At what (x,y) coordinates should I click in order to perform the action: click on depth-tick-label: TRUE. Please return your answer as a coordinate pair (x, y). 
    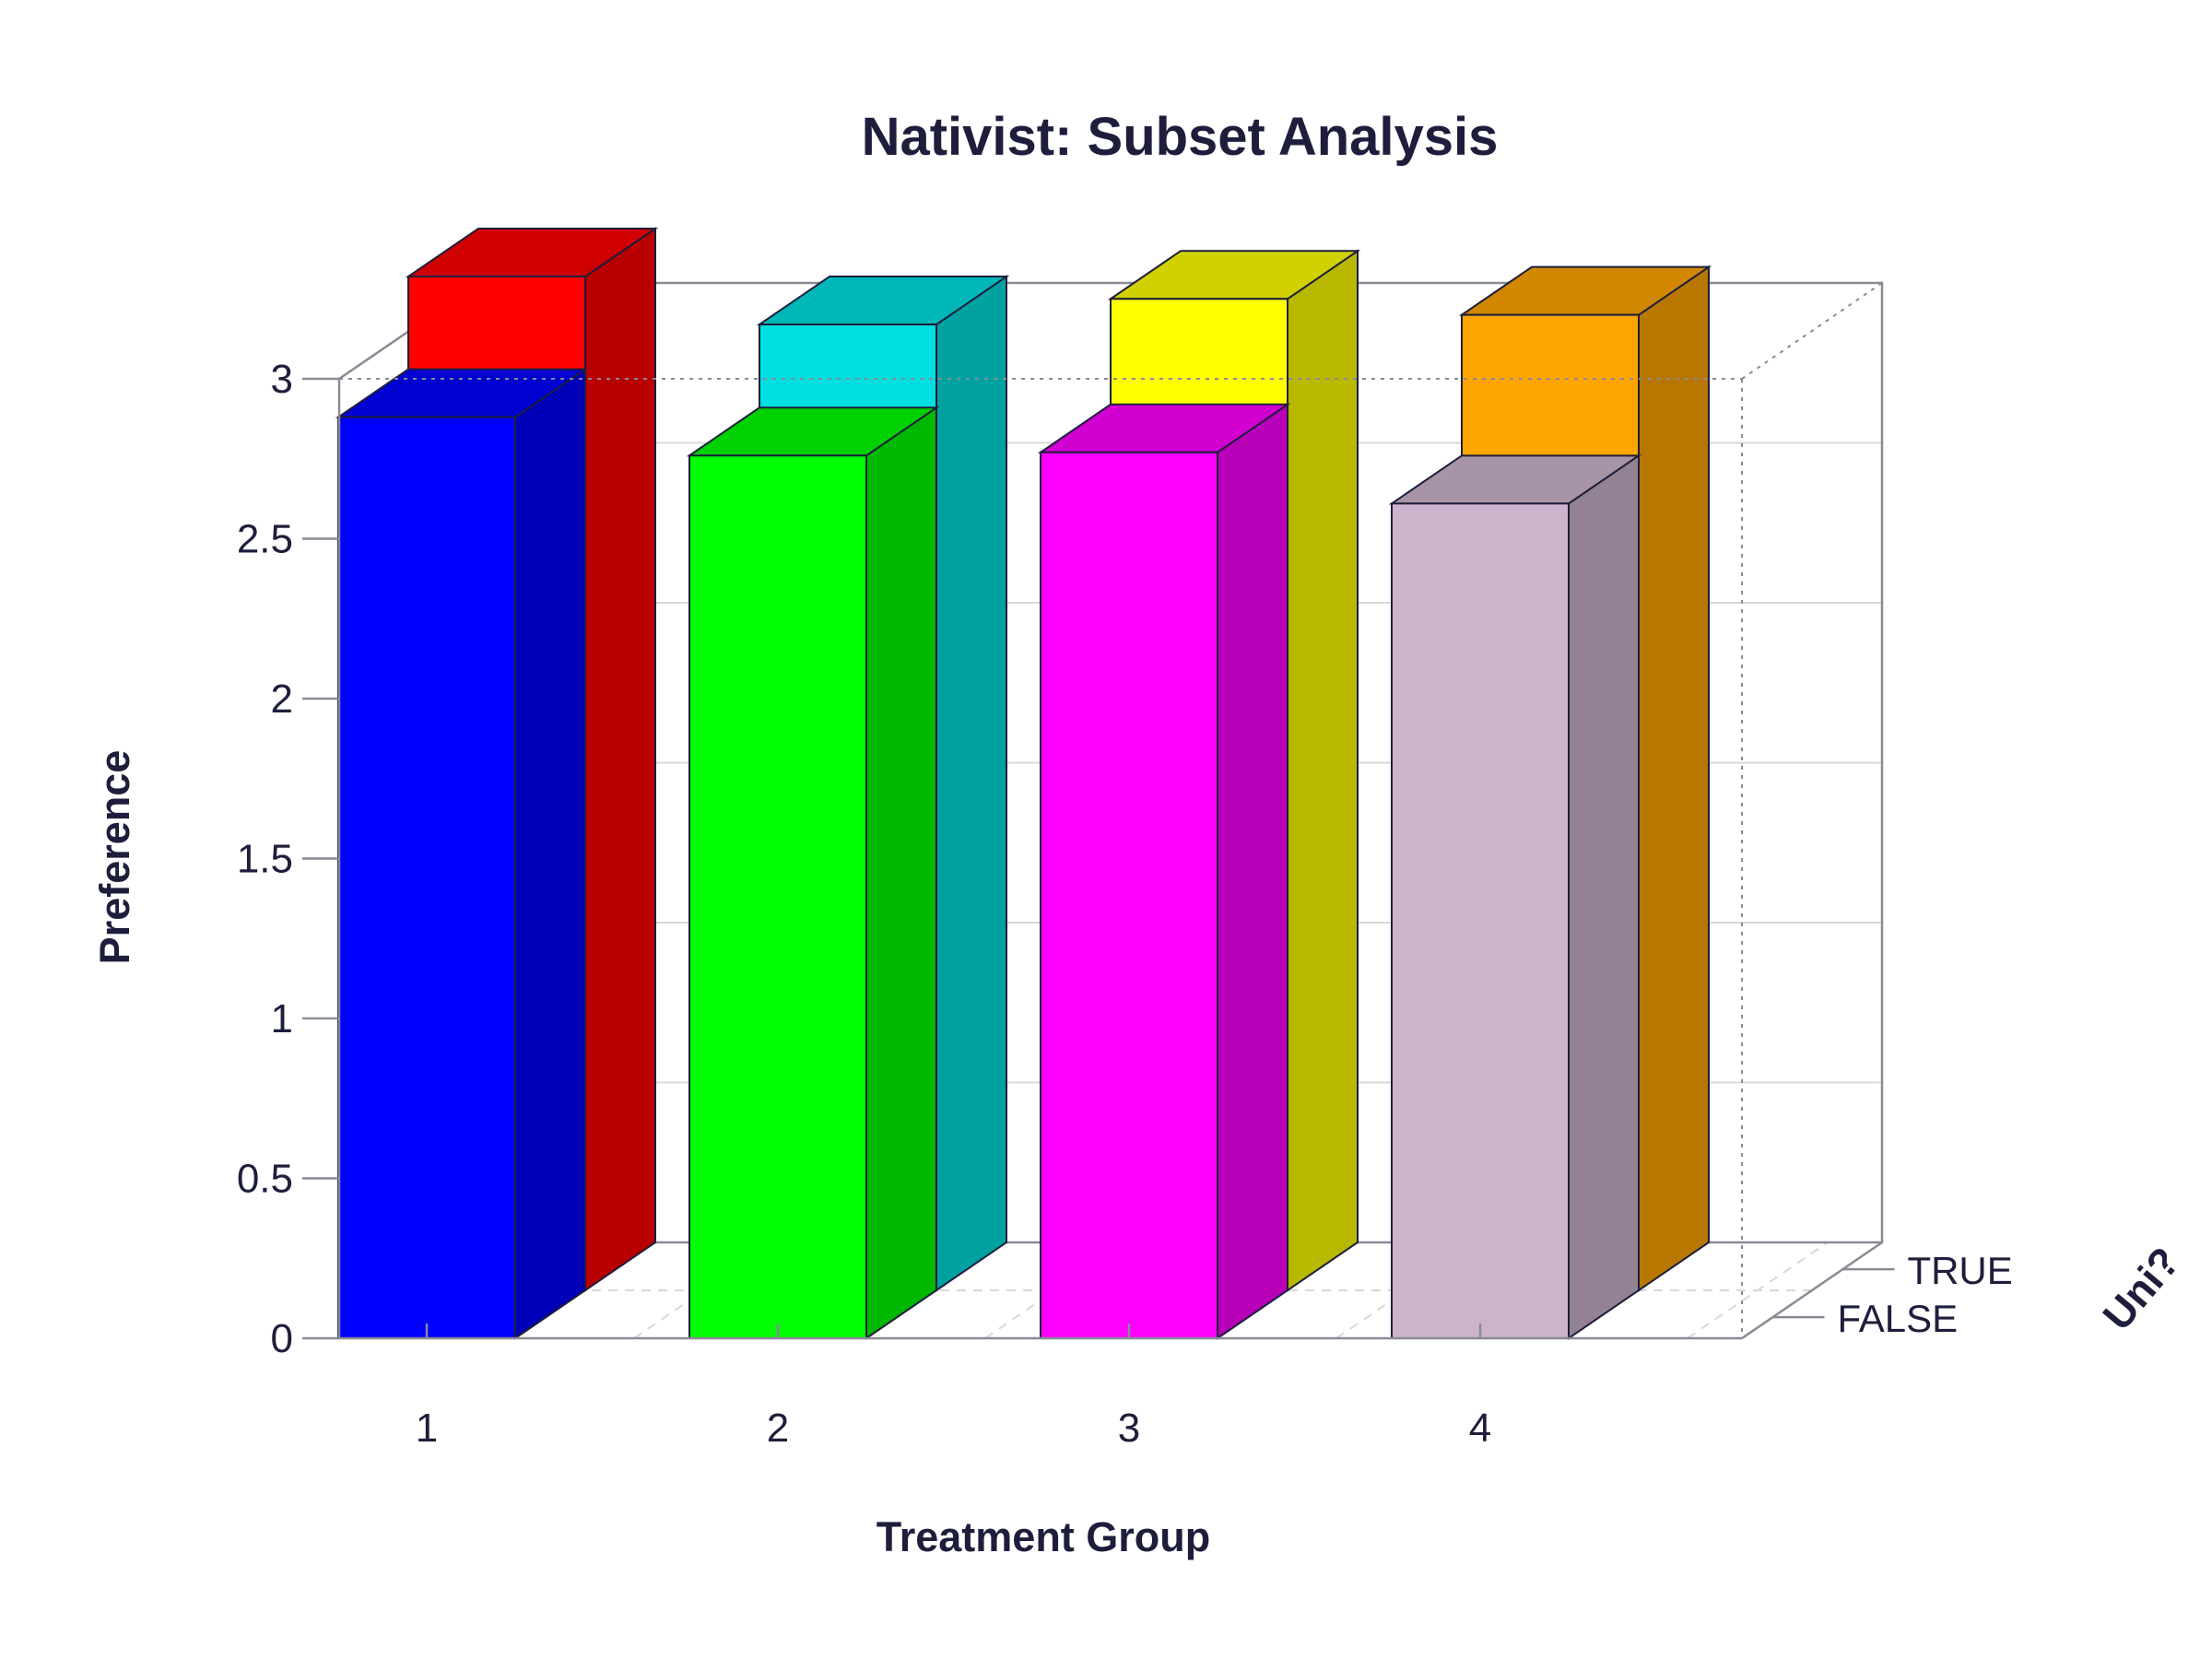
    Looking at the image, I should click on (1959, 1270).